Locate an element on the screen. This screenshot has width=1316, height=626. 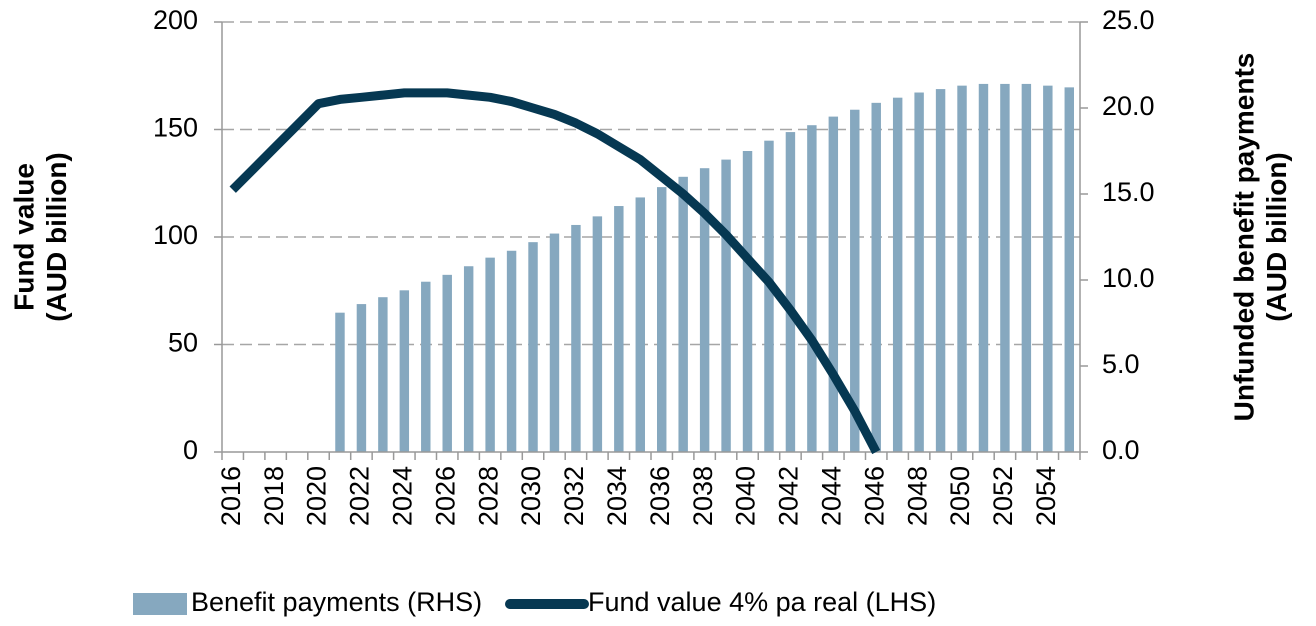
y2-tick-label: 10.0 is located at coordinates (1128, 278).